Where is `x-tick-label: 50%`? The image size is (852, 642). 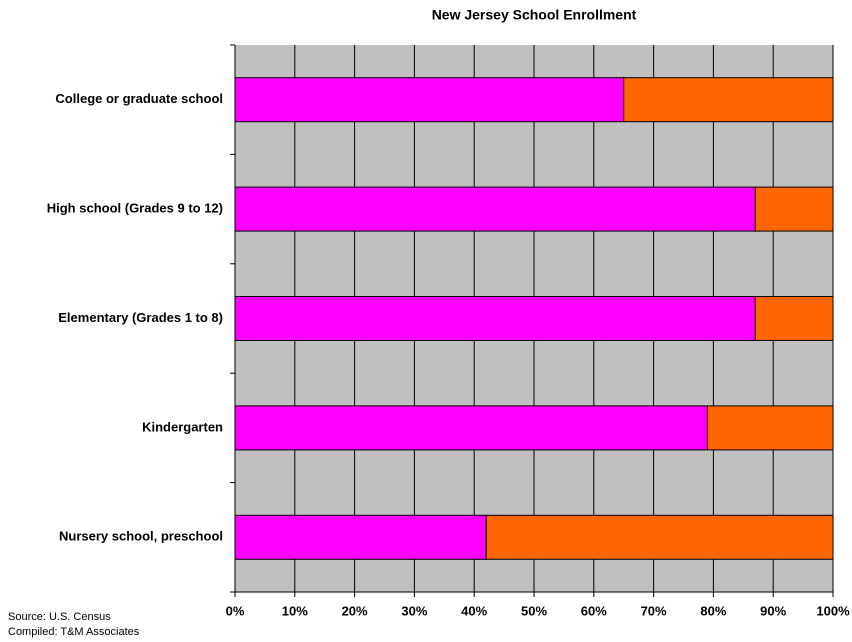 x-tick-label: 50% is located at coordinates (534, 610).